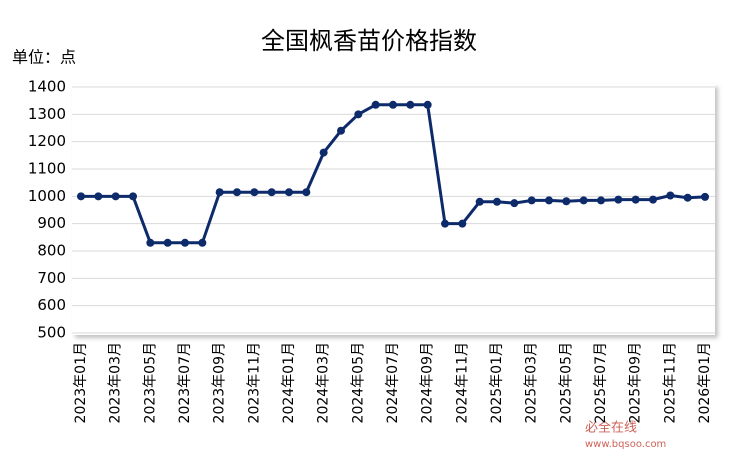 The height and width of the screenshot is (455, 738). What do you see at coordinates (51, 333) in the screenshot?
I see `y-tick-label: 500` at bounding box center [51, 333].